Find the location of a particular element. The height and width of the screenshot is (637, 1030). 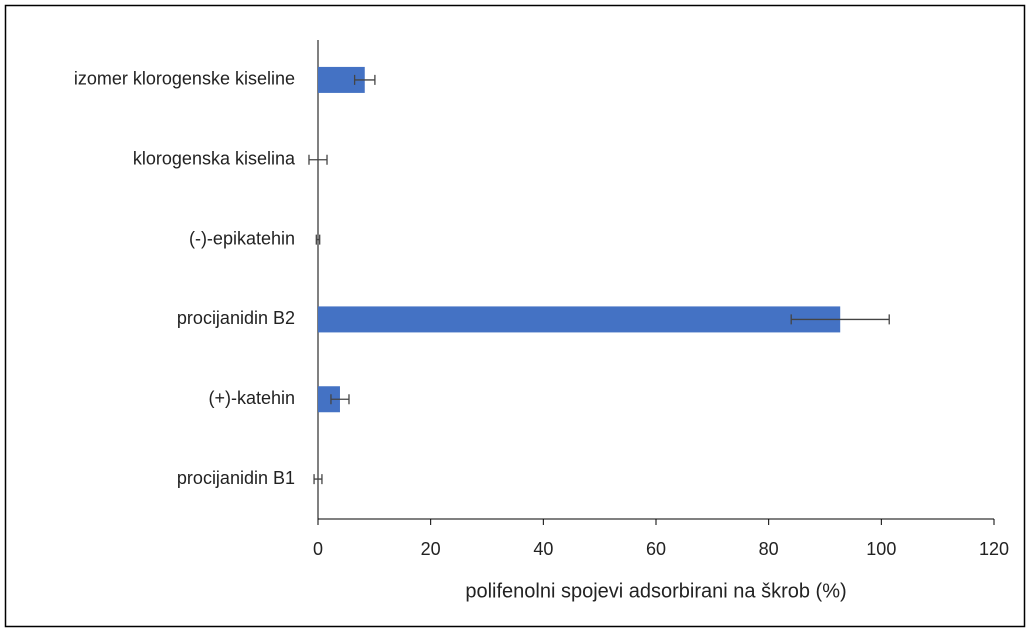

x-tick-label: 120 is located at coordinates (994, 549).